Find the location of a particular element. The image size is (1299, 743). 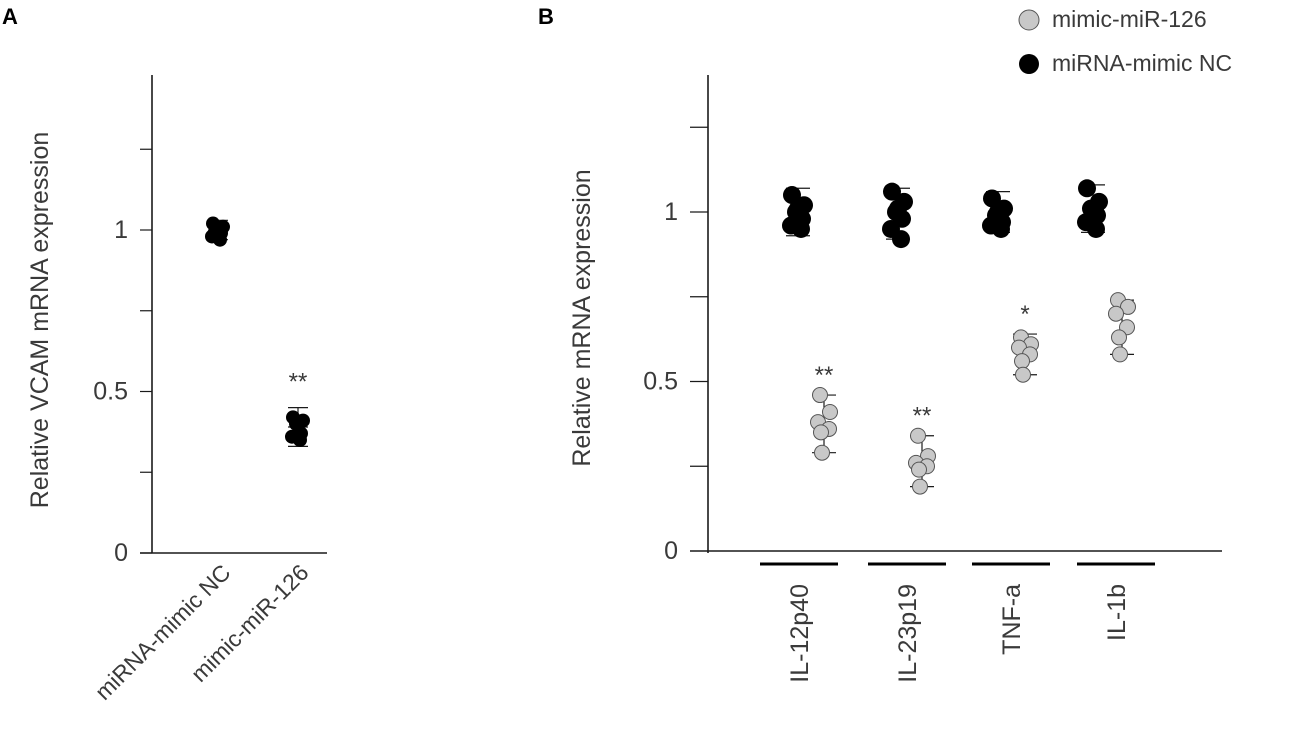

panel-a-y-tick-label: 1 is located at coordinates (121, 230).